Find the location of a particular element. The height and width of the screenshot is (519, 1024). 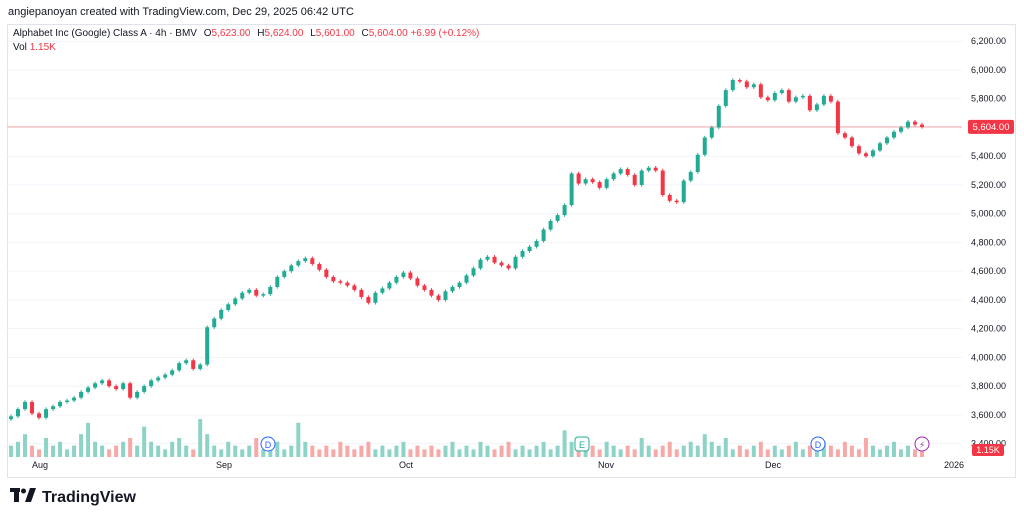

split-marker-bg is located at coordinates (922, 444).